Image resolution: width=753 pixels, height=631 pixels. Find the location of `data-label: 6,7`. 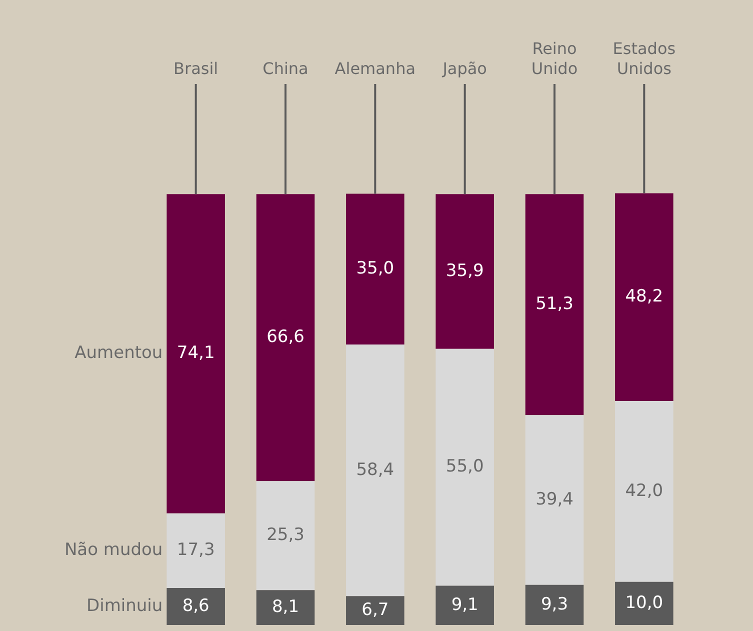

data-label: 6,7 is located at coordinates (375, 610).